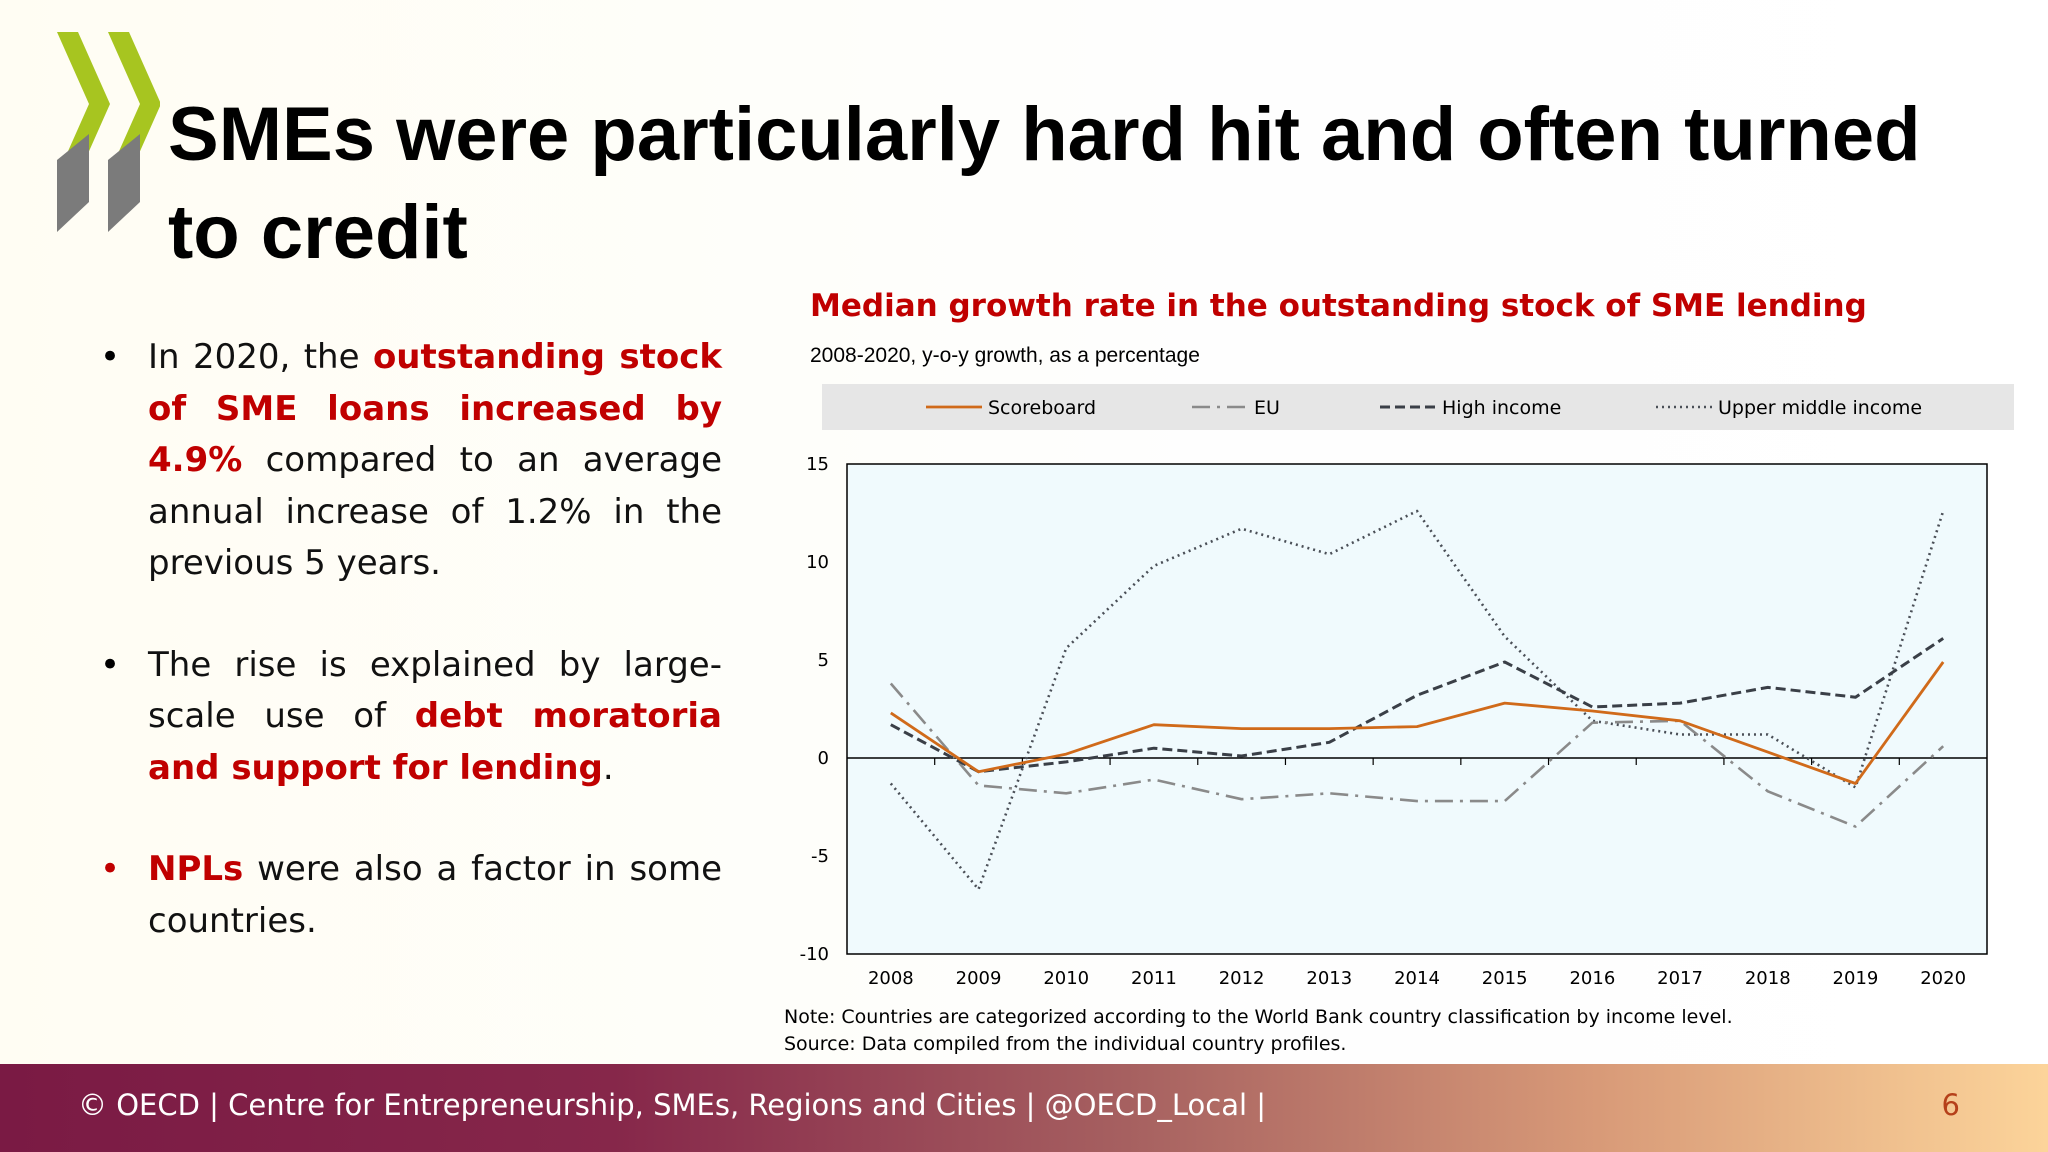 The height and width of the screenshot is (1152, 2048). Describe the element at coordinates (1680, 978) in the screenshot. I see `x-tick-label: 2017` at that location.